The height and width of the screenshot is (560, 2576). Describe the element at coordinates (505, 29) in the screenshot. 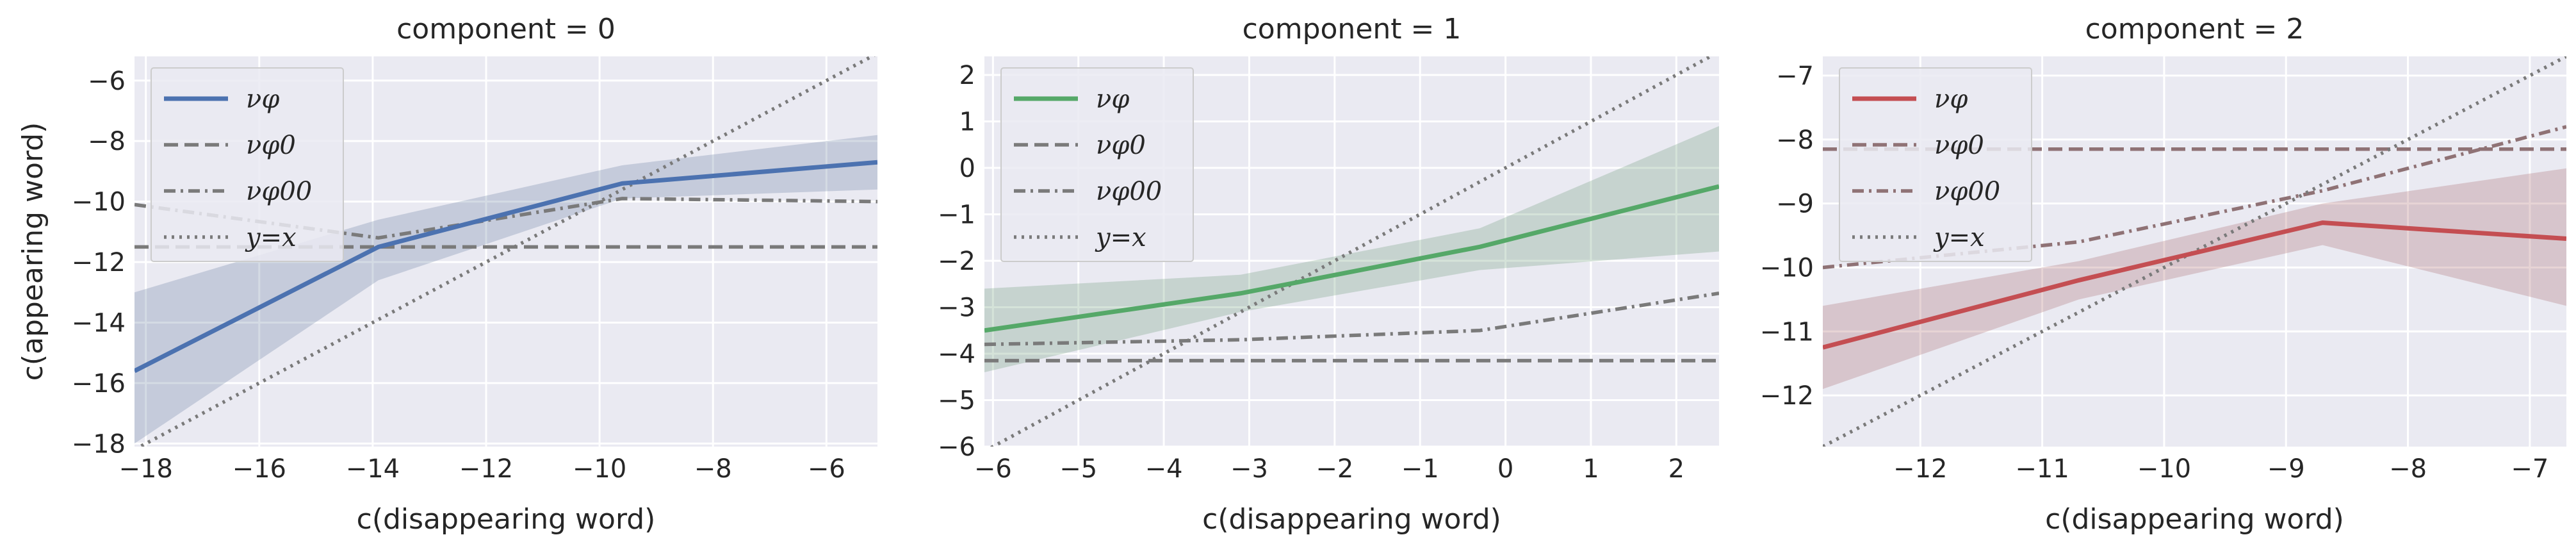

I see `chart-title: component = 0` at that location.